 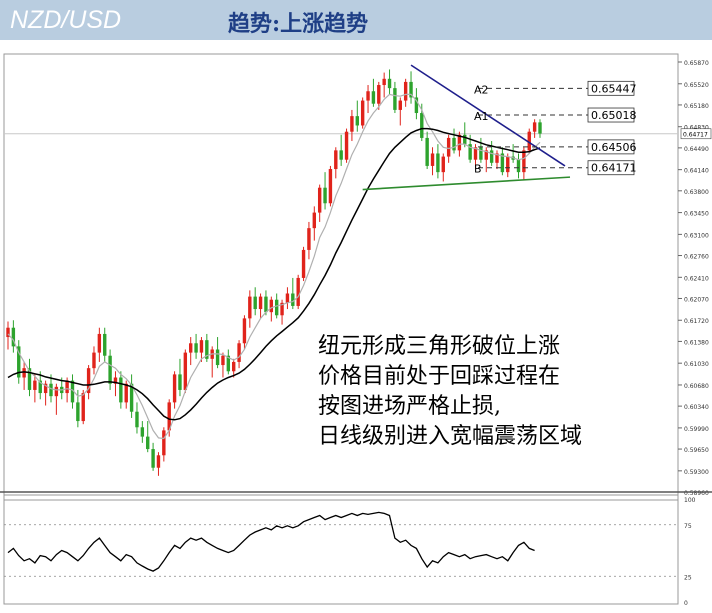 What do you see at coordinates (555, 128) in the screenshot?
I see `target-levels: 0.65447 A2 0.65018 A1 0.64506 0.64171 B` at bounding box center [555, 128].